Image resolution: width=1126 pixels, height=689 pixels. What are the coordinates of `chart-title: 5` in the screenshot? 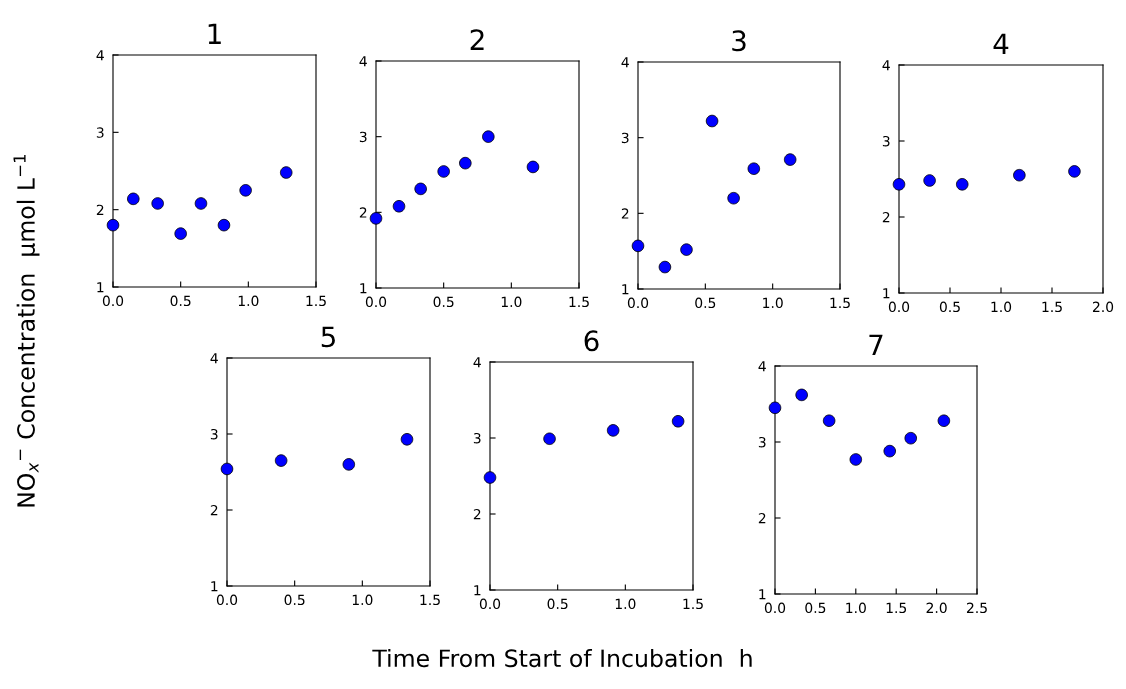 It's located at (328, 337).